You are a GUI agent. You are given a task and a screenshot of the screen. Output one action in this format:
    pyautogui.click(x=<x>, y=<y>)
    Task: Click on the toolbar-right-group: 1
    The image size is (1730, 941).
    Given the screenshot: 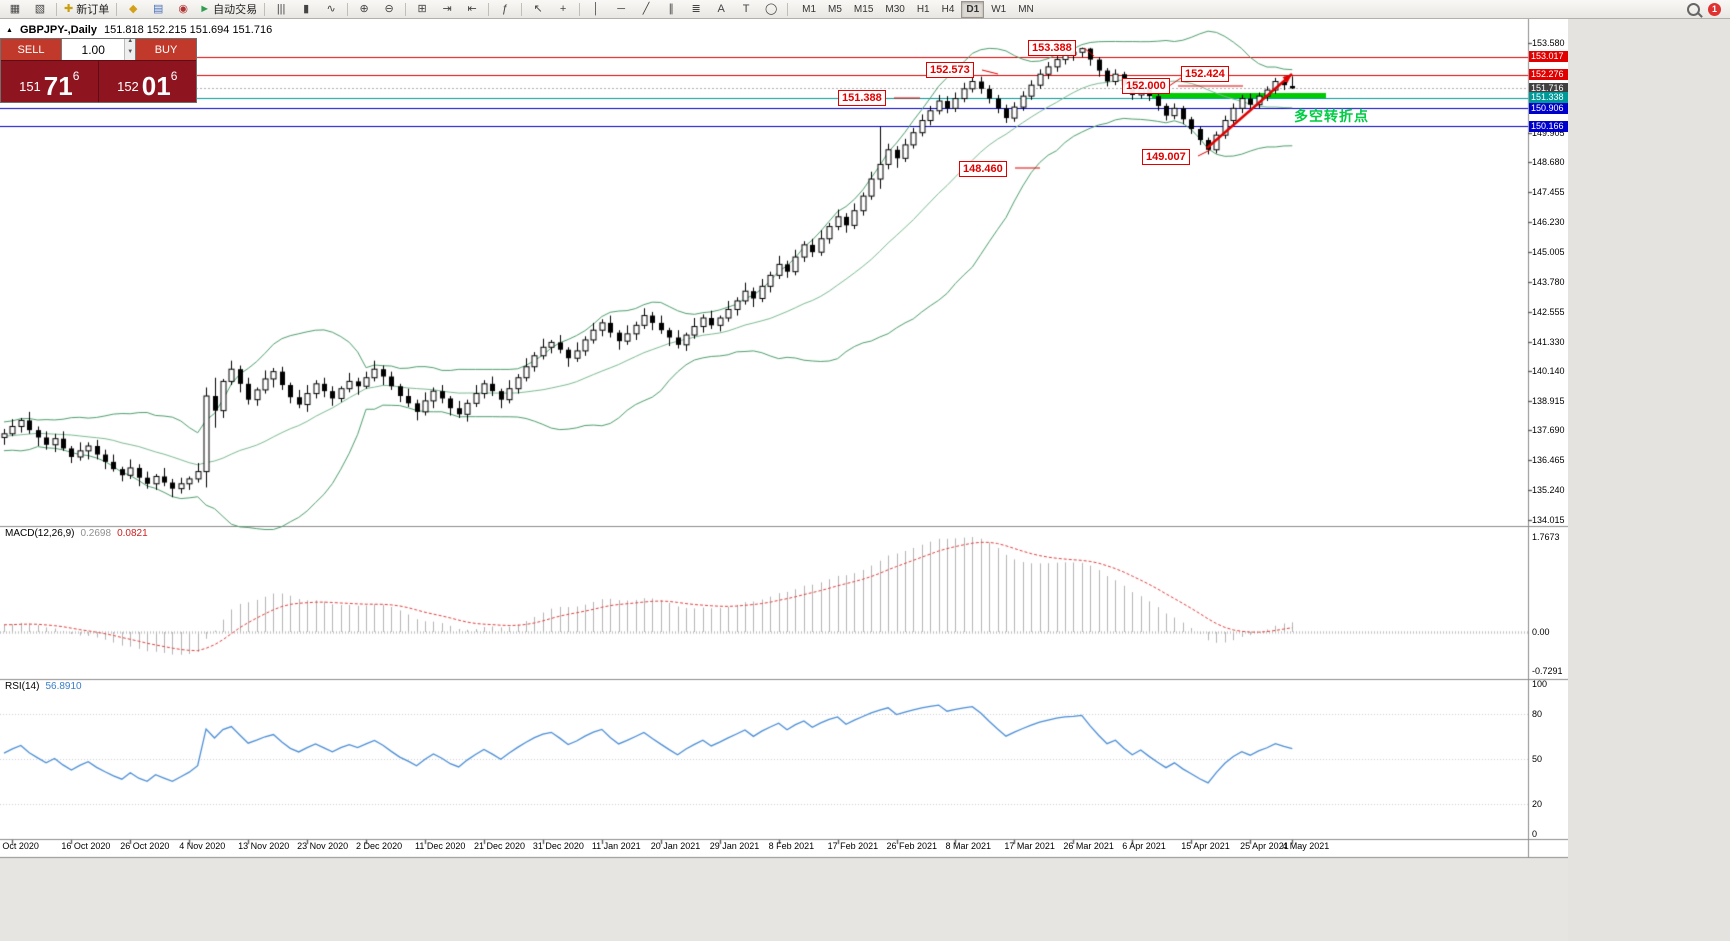 What is the action you would take?
    pyautogui.click(x=1707, y=9)
    